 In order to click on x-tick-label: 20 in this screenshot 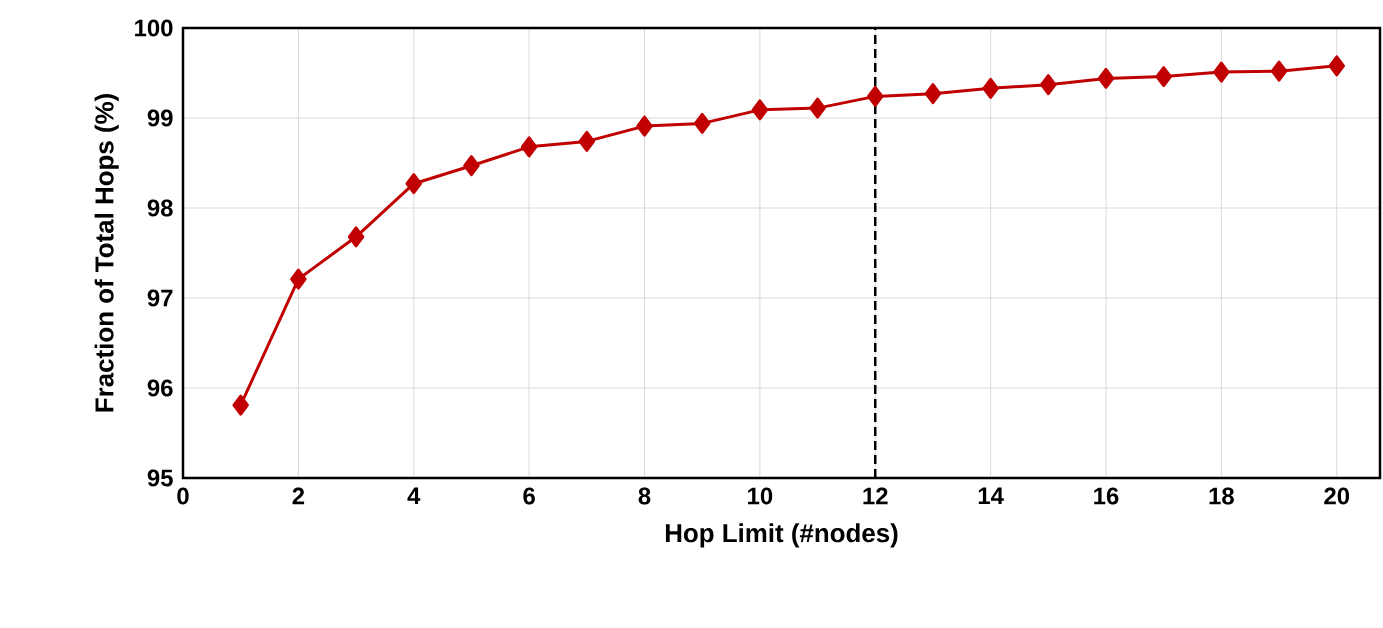, I will do `click(1337, 496)`.